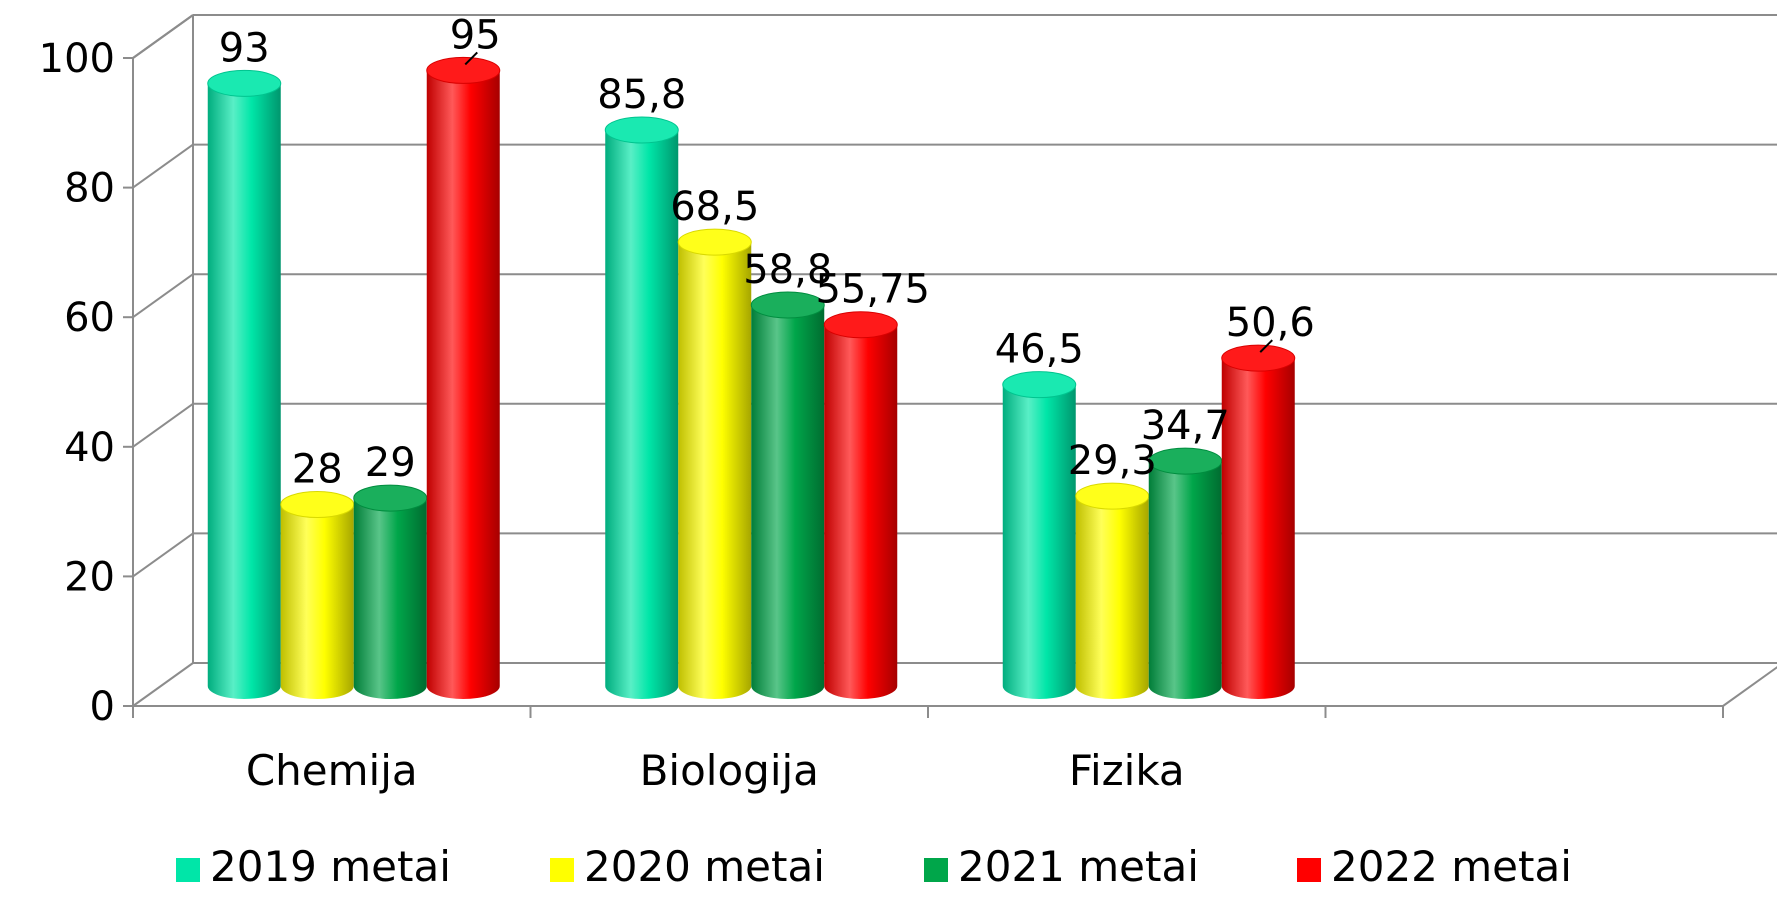 The height and width of the screenshot is (898, 1777). I want to click on data-label-fizika-2019-metai: 46,5, so click(1039, 350).